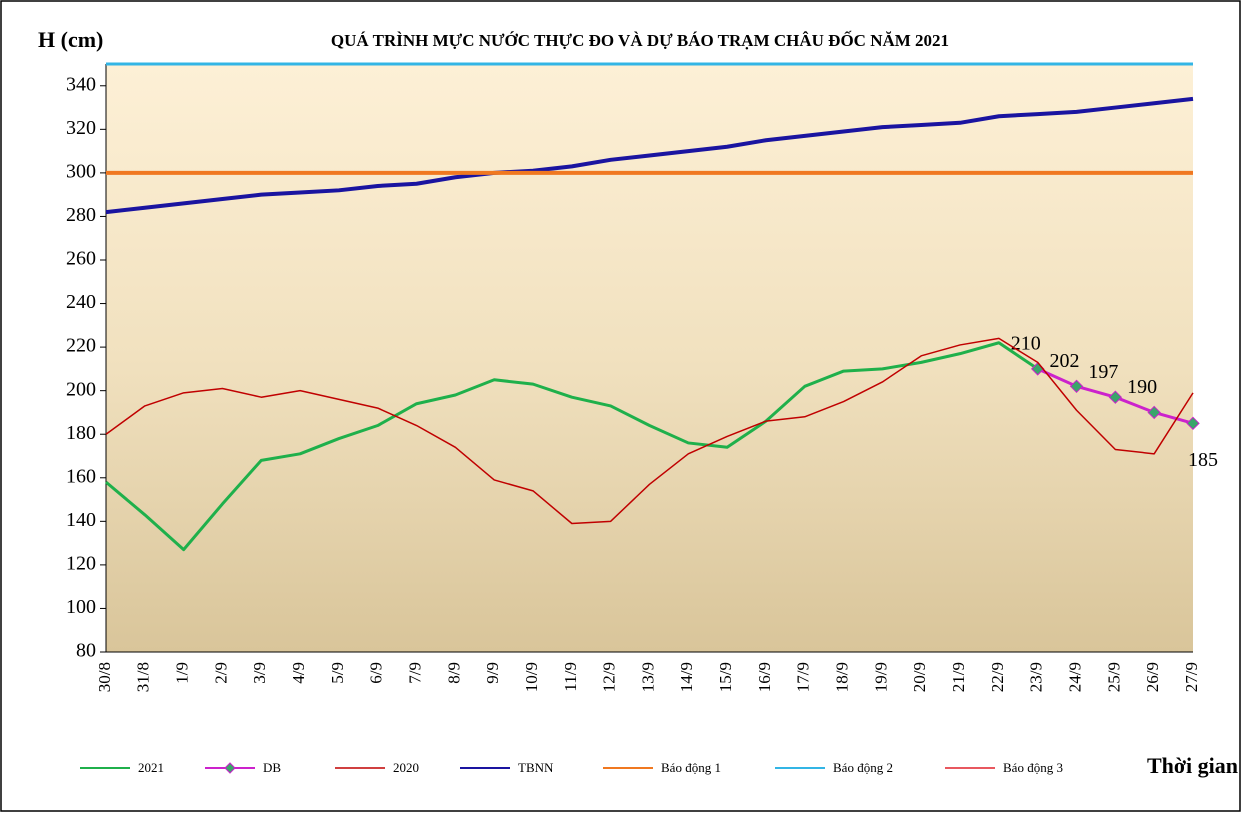 This screenshot has width=1241, height=817. What do you see at coordinates (1026, 343) in the screenshot?
I see `data-label: 210` at bounding box center [1026, 343].